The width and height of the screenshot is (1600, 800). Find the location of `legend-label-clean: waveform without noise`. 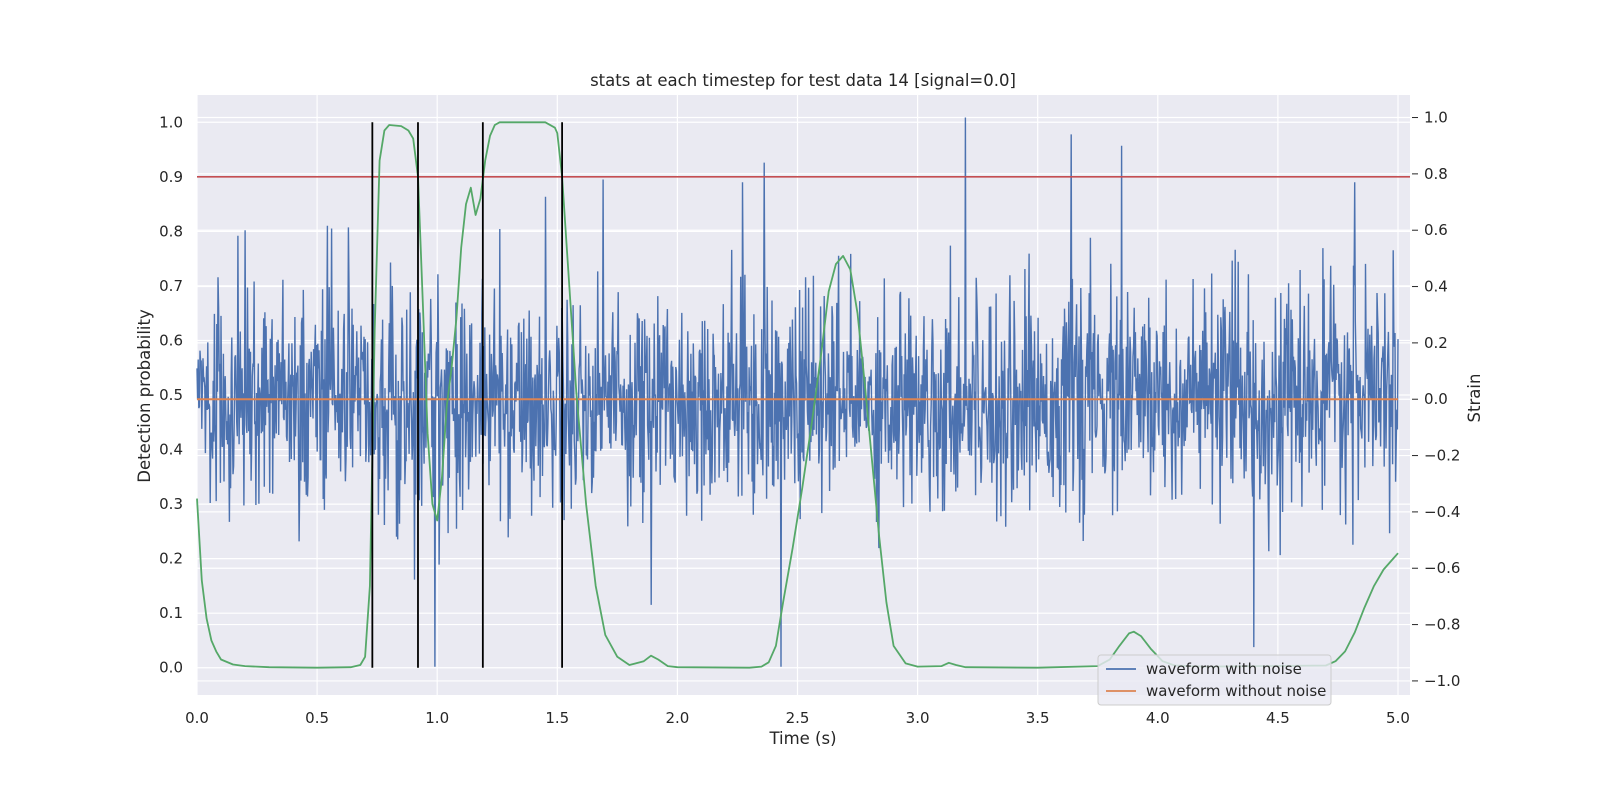

legend-label-clean: waveform without noise is located at coordinates (1236, 691).